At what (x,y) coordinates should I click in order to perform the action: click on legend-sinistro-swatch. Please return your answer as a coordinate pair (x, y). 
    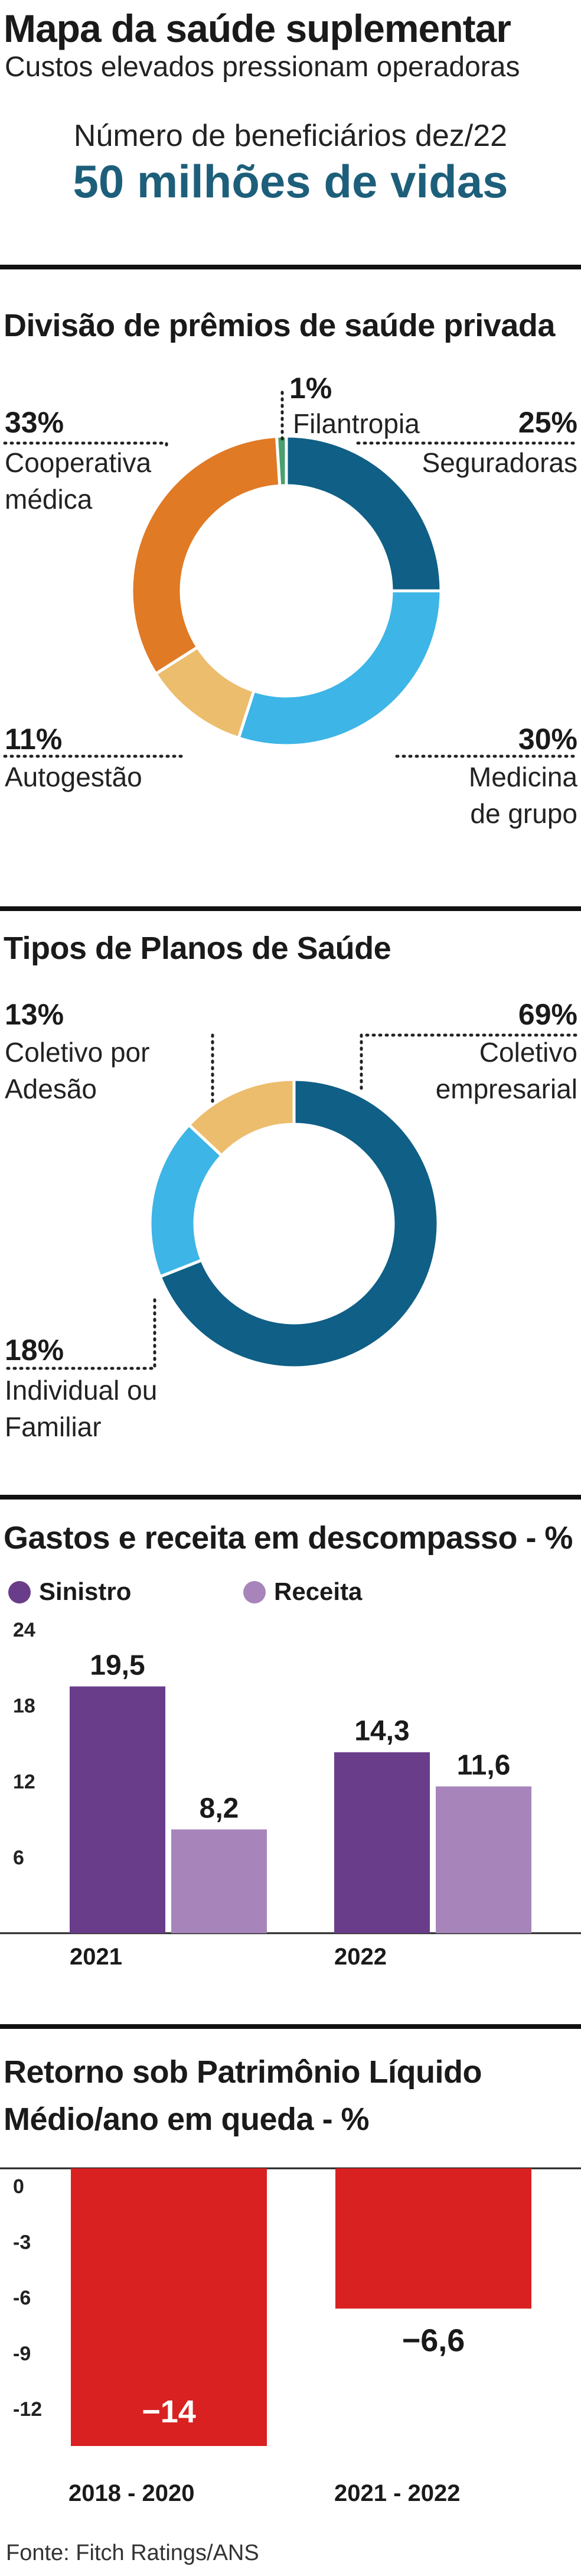
    Looking at the image, I should click on (19, 1592).